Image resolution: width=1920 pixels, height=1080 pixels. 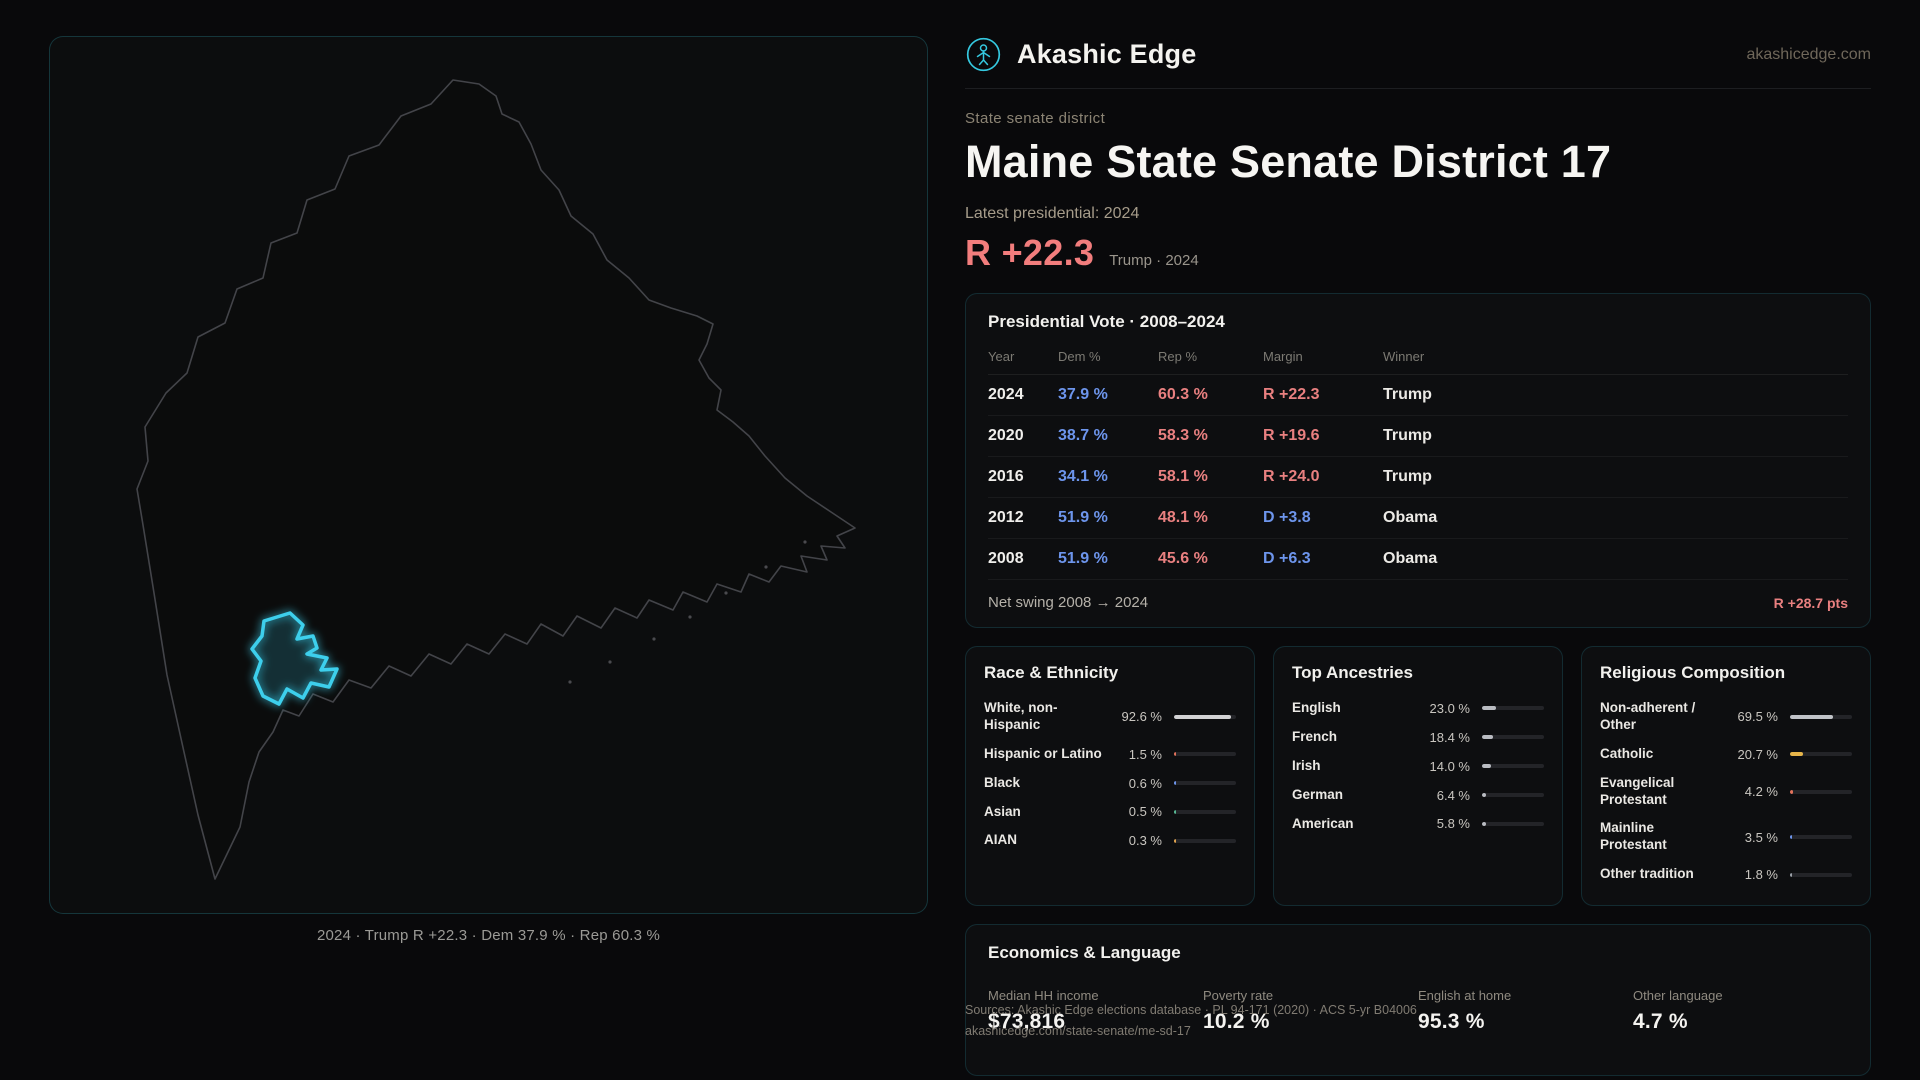 I want to click on stat-value: 4.7 %, so click(x=1660, y=1021).